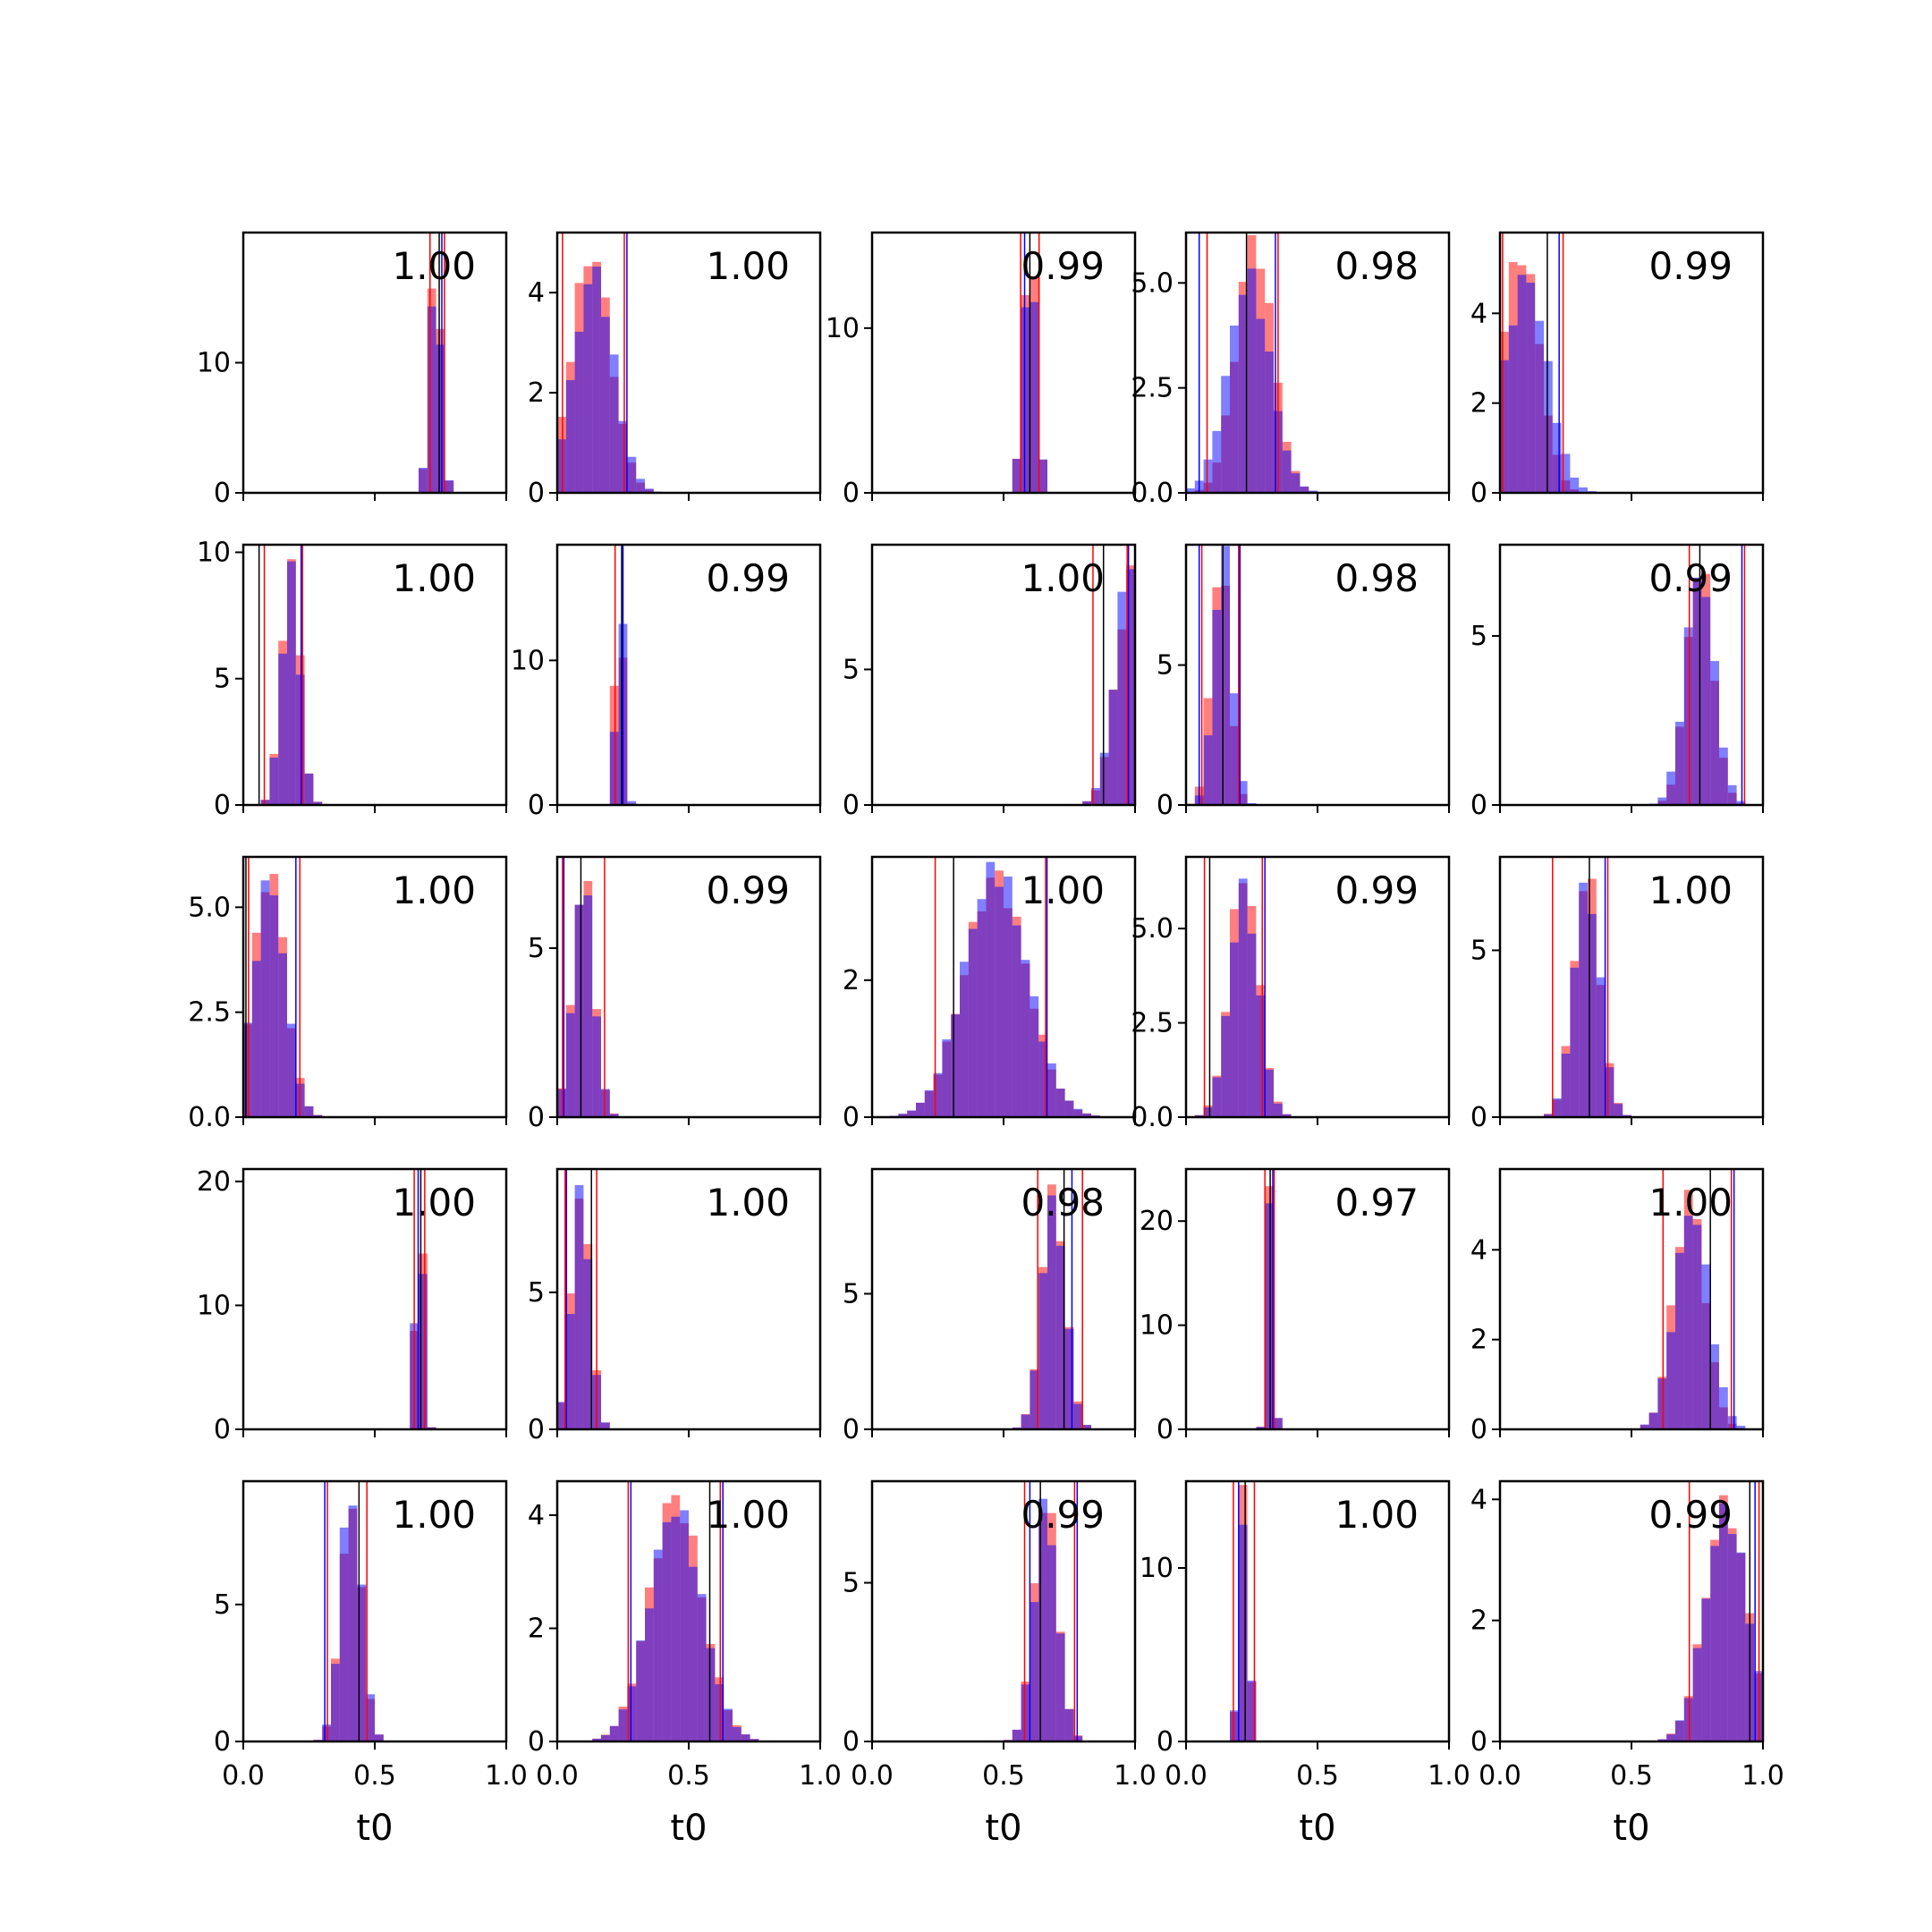  Describe the element at coordinates (990, 994) in the screenshot. I see `subplot-3-3: 021.00` at that location.